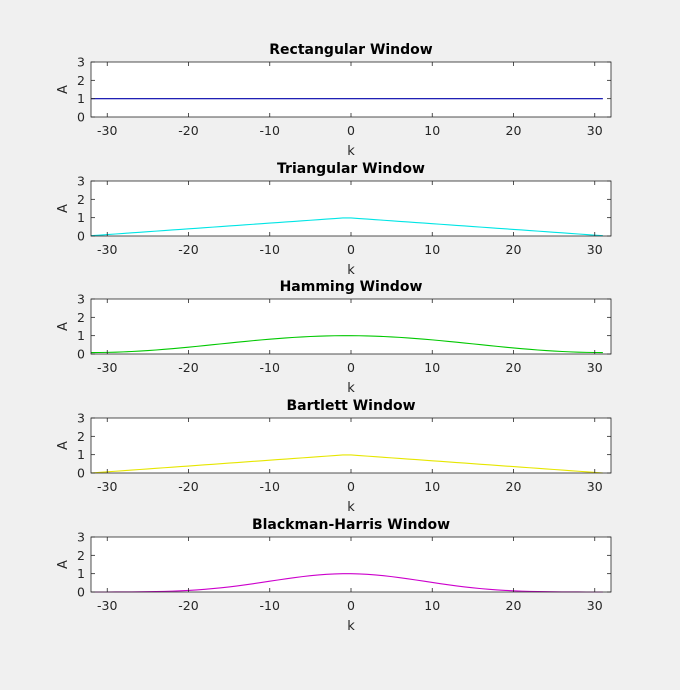 The width and height of the screenshot is (680, 690). Describe the element at coordinates (350, 406) in the screenshot. I see `subplot-title: Bartlett Window` at that location.